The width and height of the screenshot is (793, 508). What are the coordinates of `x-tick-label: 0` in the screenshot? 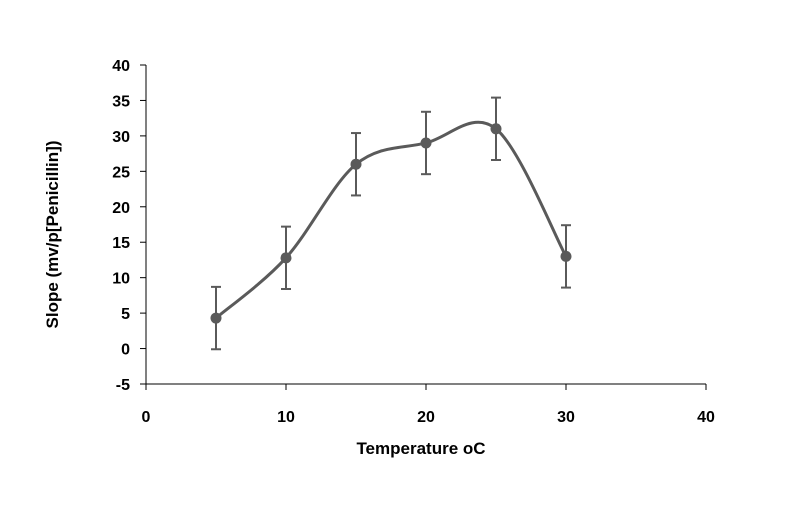 It's located at (146, 417).